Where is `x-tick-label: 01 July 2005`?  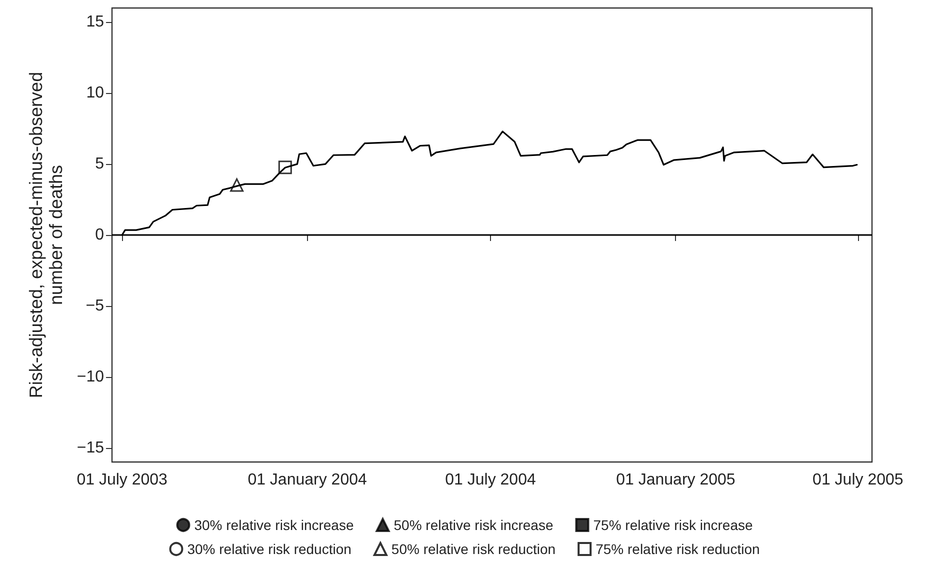 x-tick-label: 01 July 2005 is located at coordinates (858, 480).